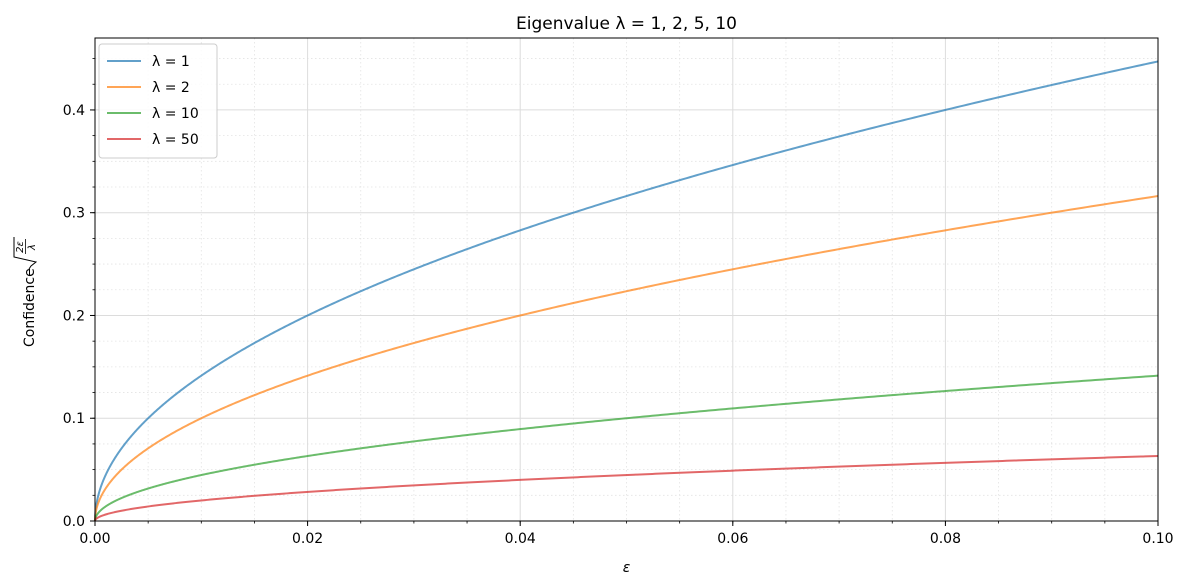 Image resolution: width=1187 pixels, height=587 pixels. I want to click on legend-label-4: λ = 50, so click(175, 140).